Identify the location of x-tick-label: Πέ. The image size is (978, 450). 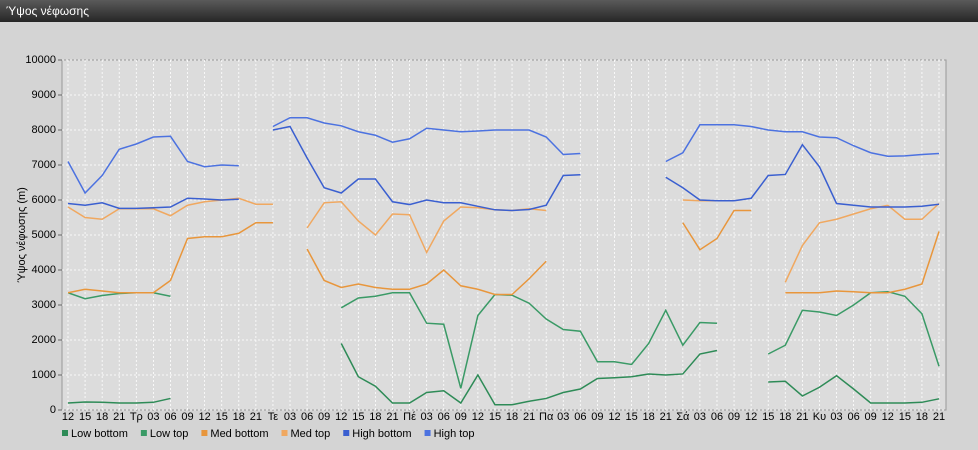
(409, 417).